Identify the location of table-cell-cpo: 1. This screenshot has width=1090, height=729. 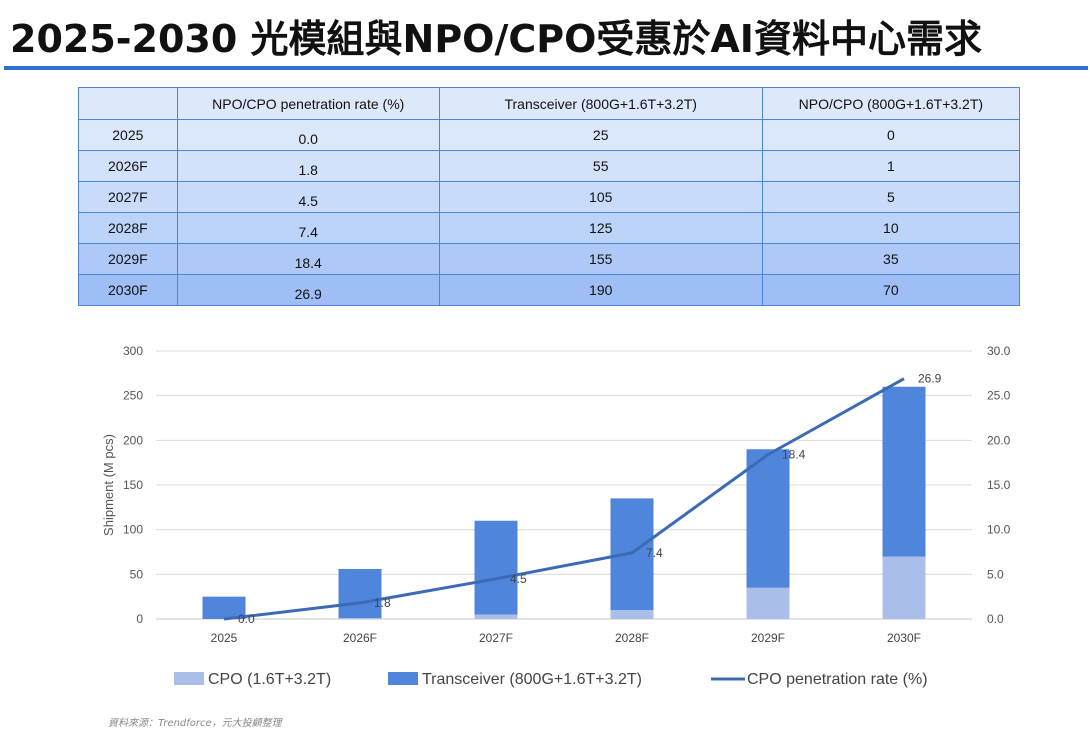
(891, 166).